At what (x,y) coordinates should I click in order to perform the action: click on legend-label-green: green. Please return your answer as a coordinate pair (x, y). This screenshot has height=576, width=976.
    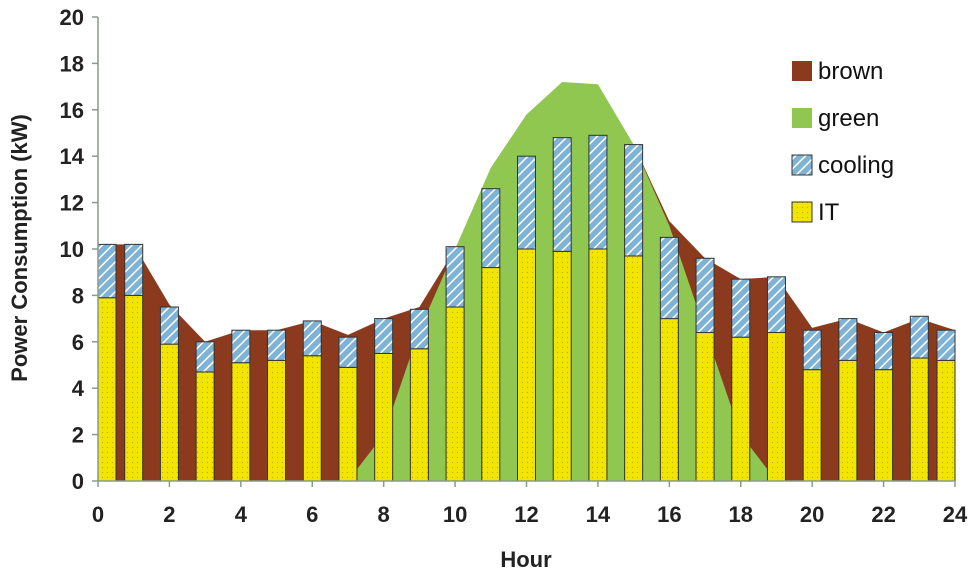
    Looking at the image, I should click on (848, 118).